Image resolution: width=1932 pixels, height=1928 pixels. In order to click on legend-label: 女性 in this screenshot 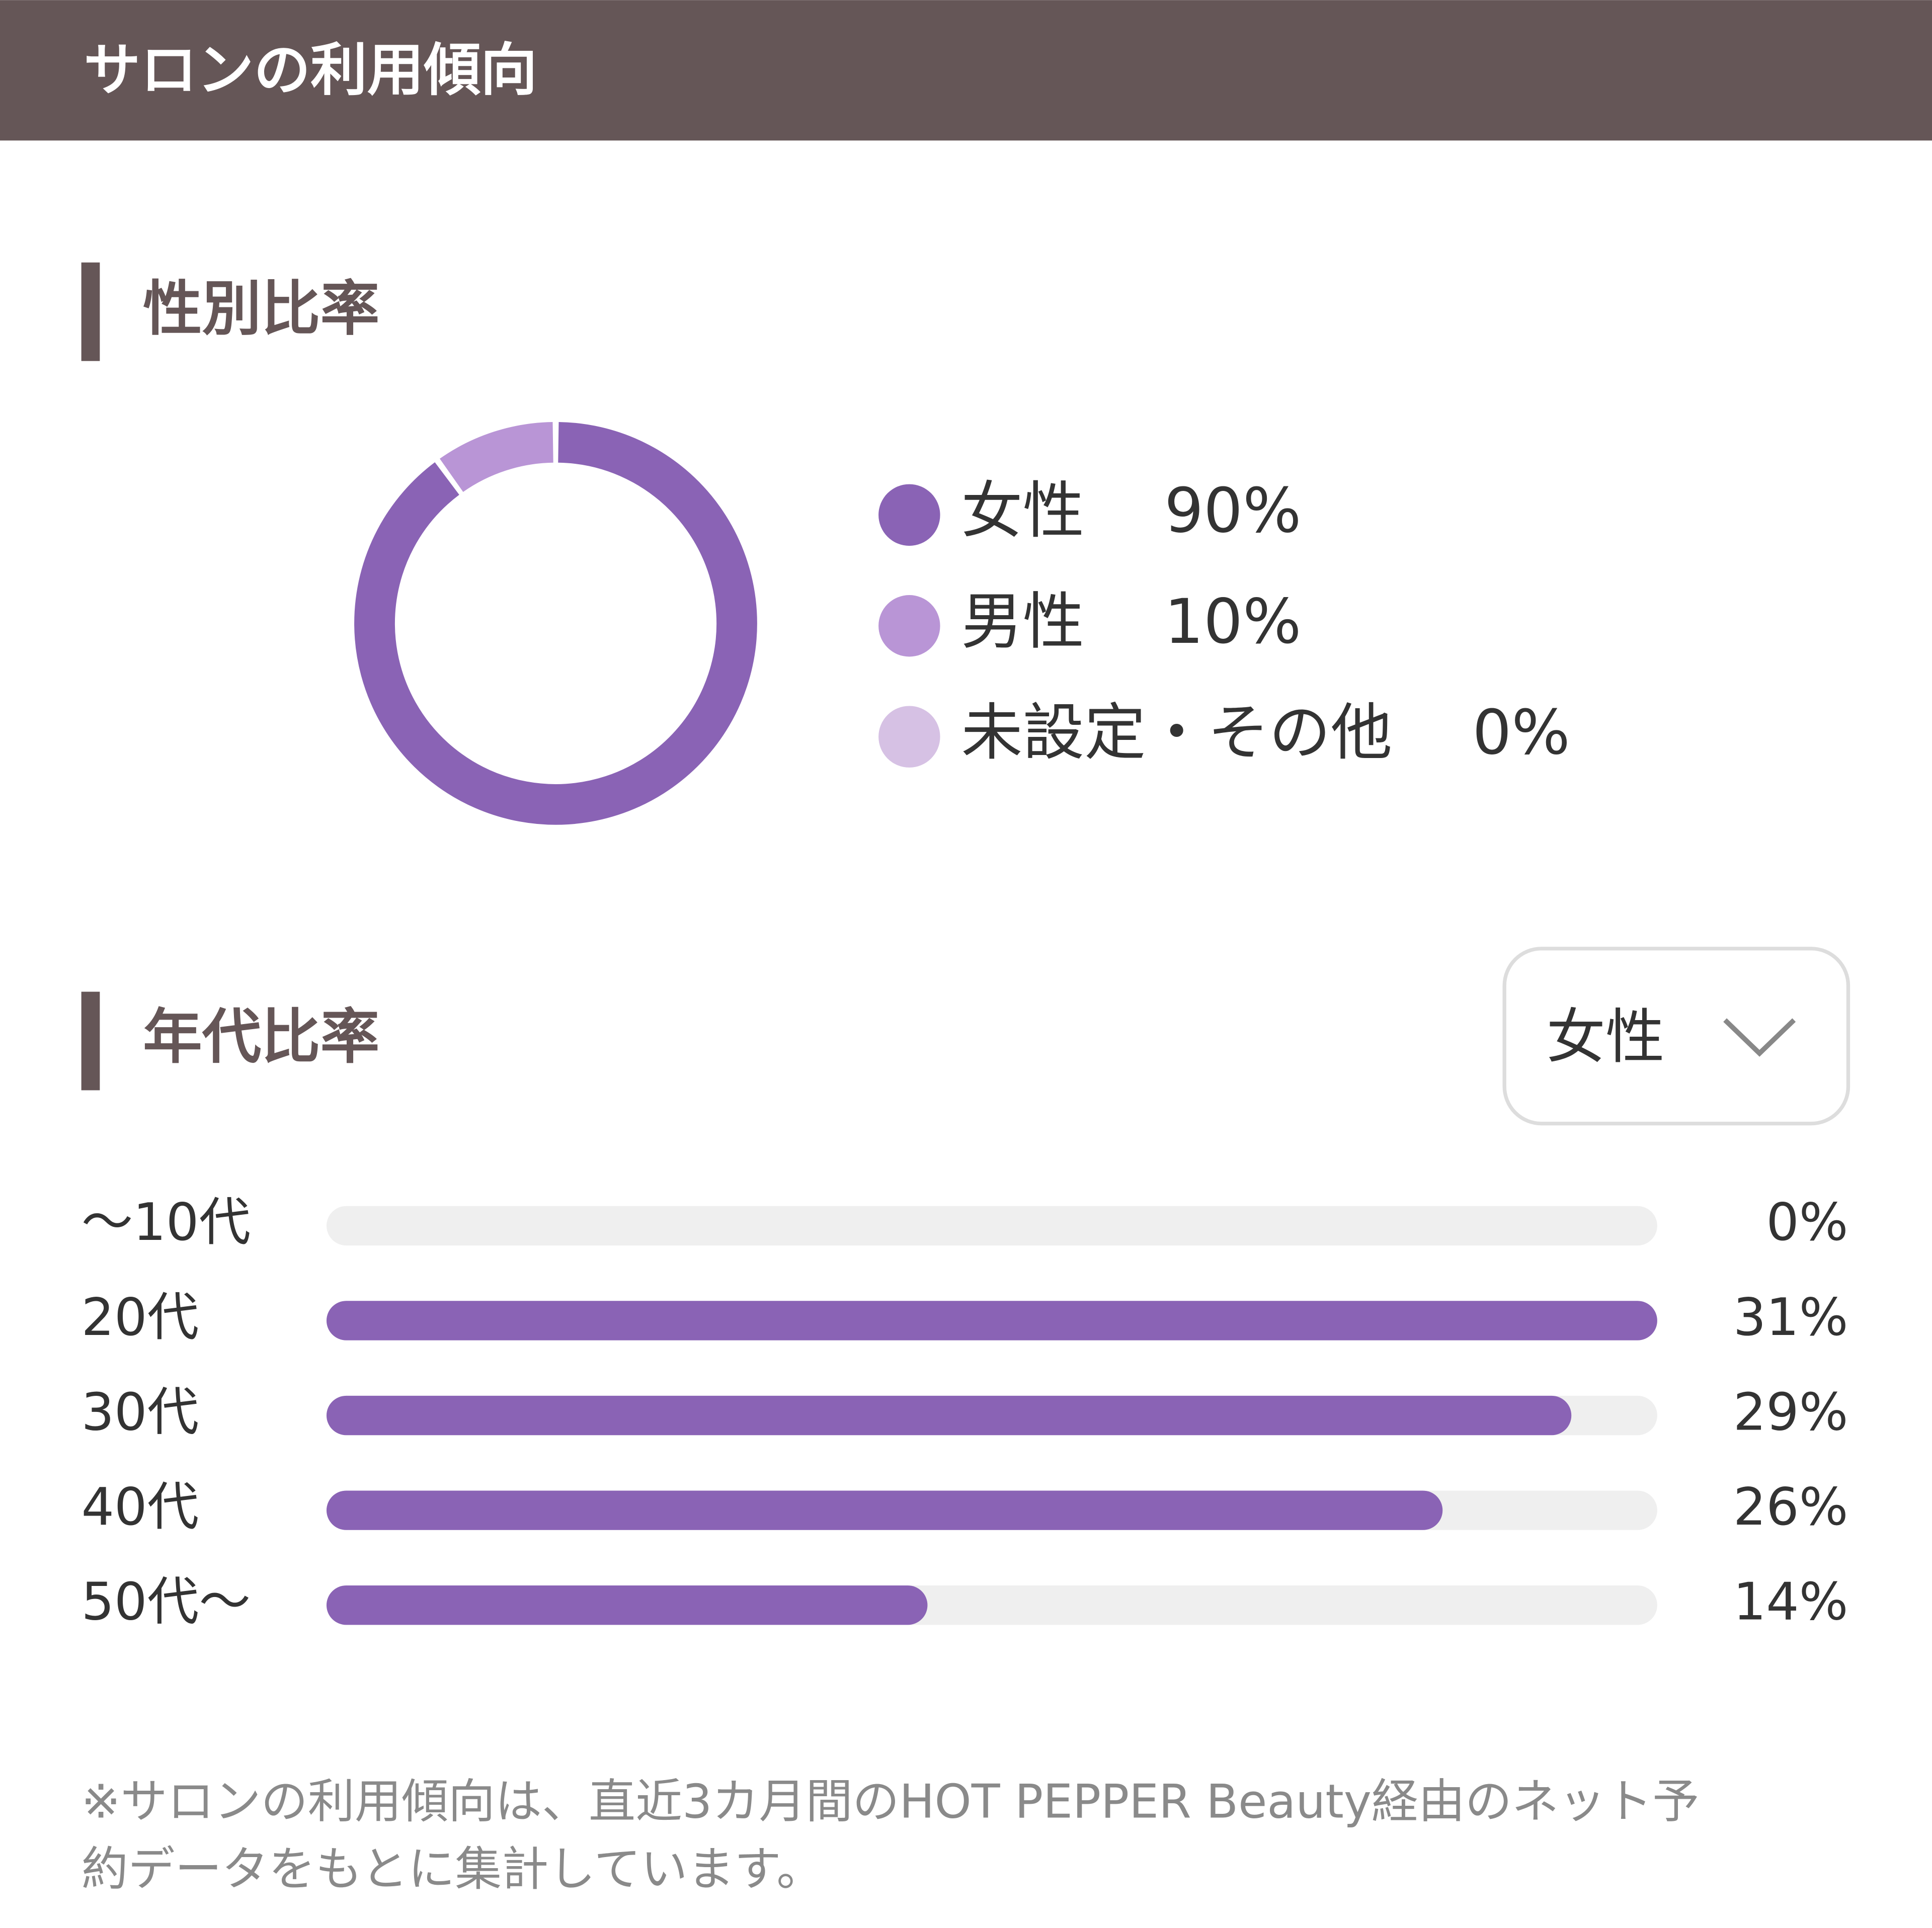, I will do `click(1023, 511)`.